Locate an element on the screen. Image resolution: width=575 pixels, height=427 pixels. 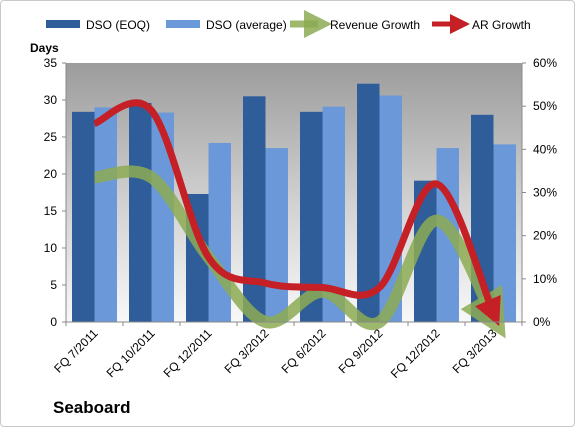
x-tick-label: FQ 9/2012 is located at coordinates (361, 351).